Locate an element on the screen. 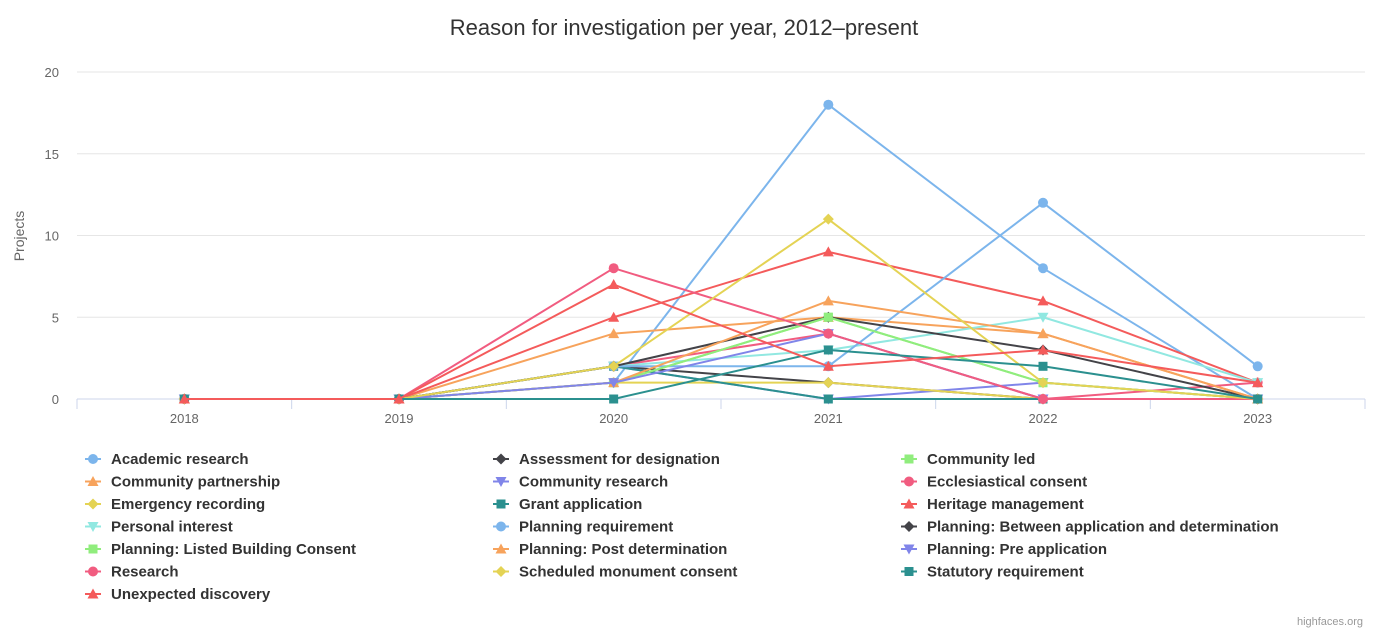 The width and height of the screenshot is (1381, 644). x-tick-label: 2018 is located at coordinates (184, 418).